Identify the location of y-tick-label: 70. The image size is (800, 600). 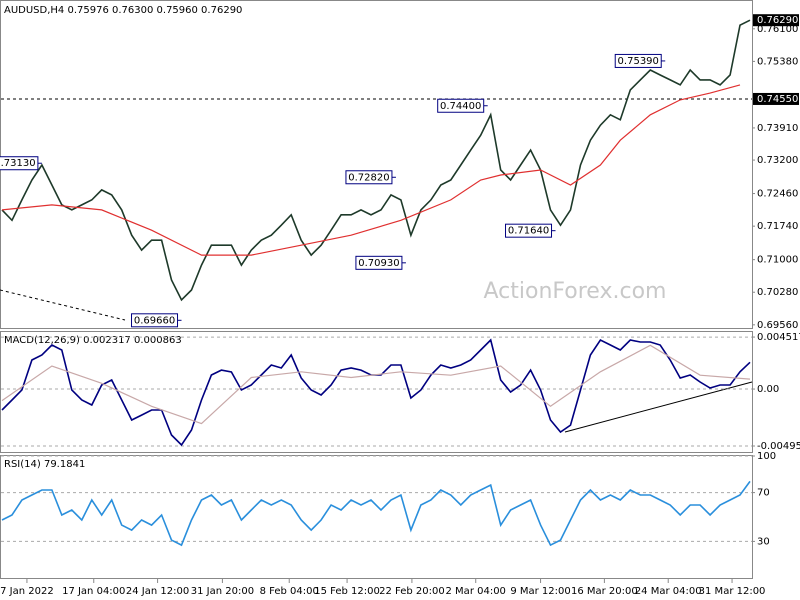
(763, 493).